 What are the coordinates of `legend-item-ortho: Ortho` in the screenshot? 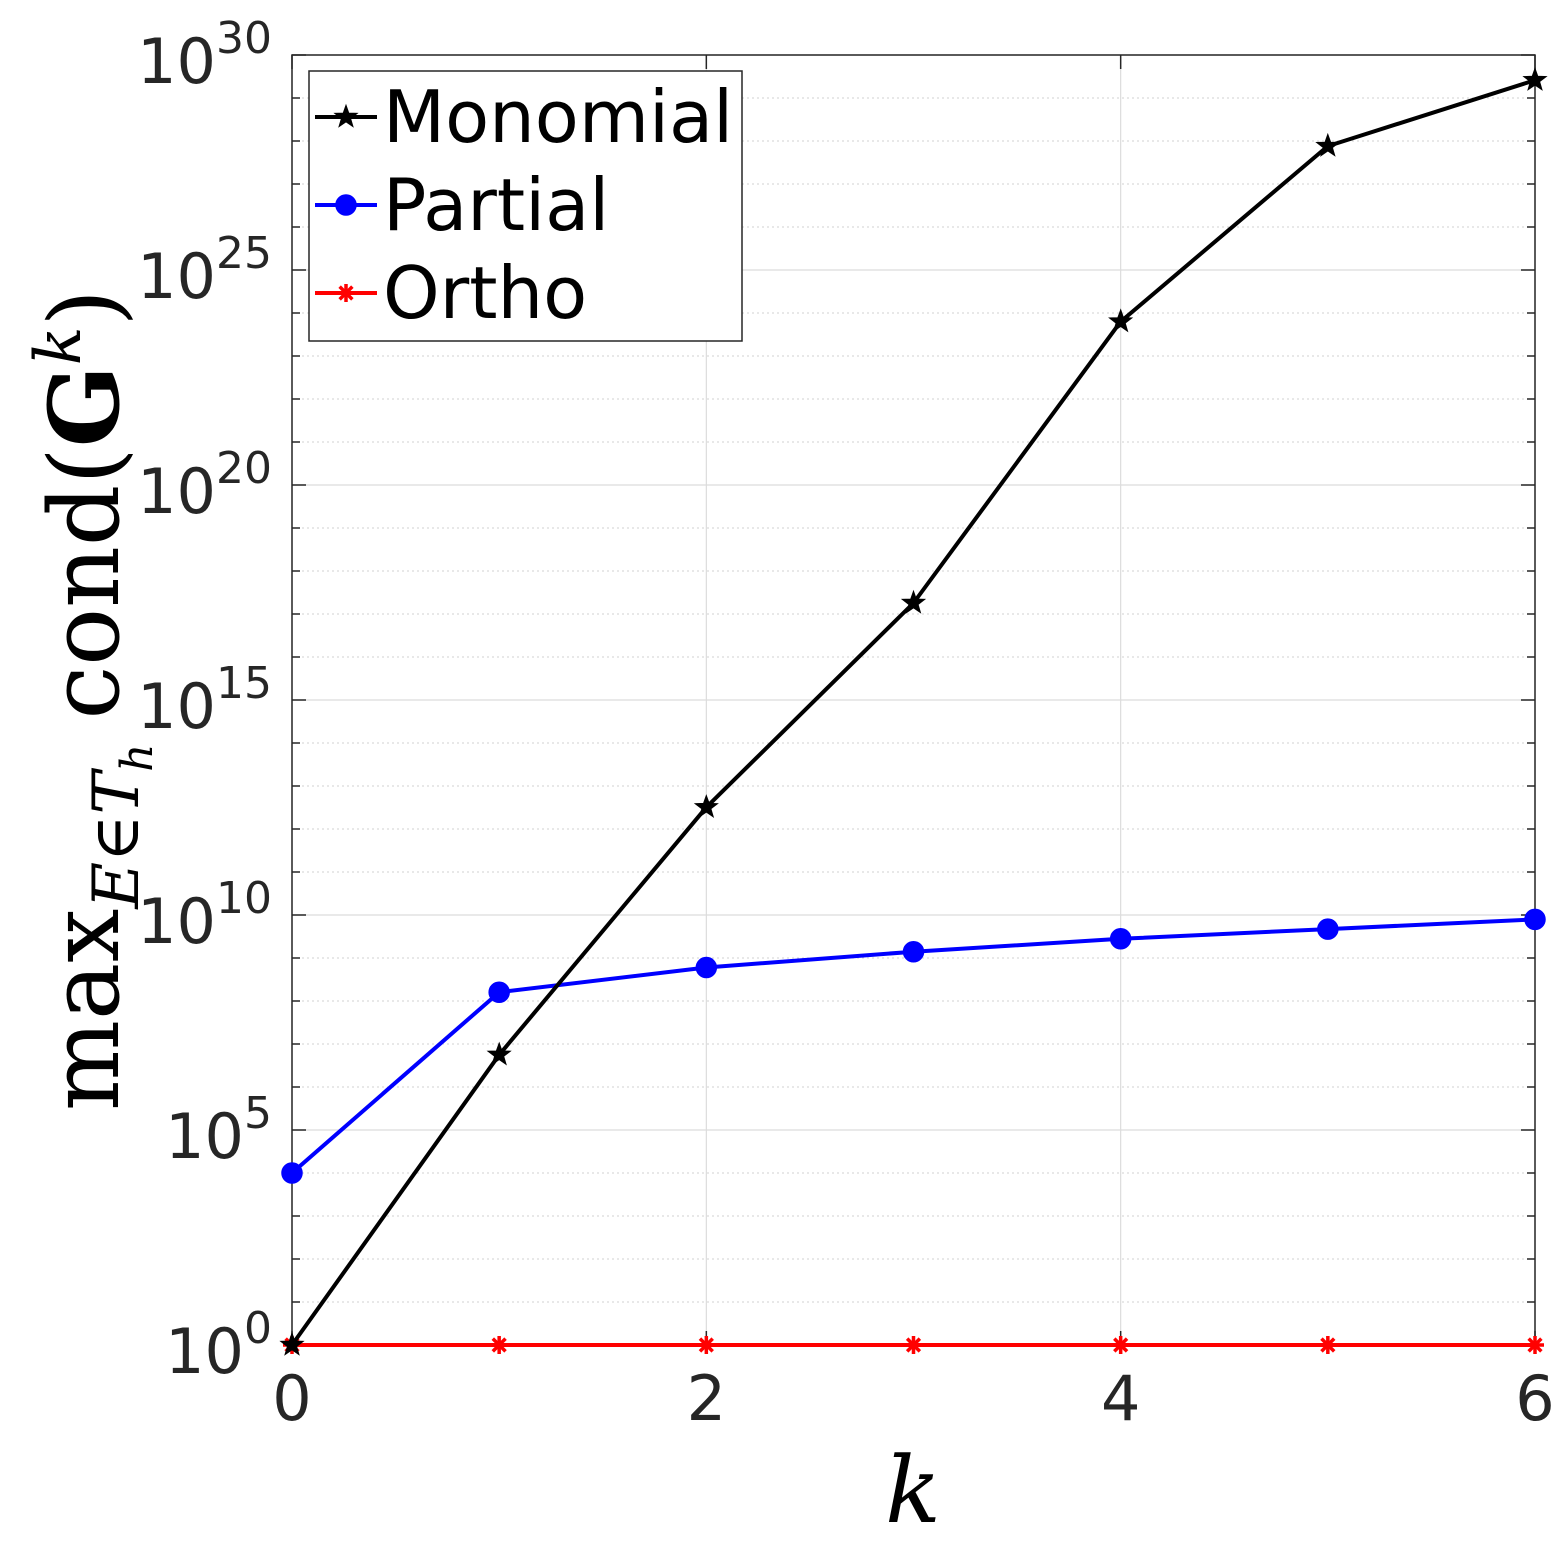 It's located at (451, 293).